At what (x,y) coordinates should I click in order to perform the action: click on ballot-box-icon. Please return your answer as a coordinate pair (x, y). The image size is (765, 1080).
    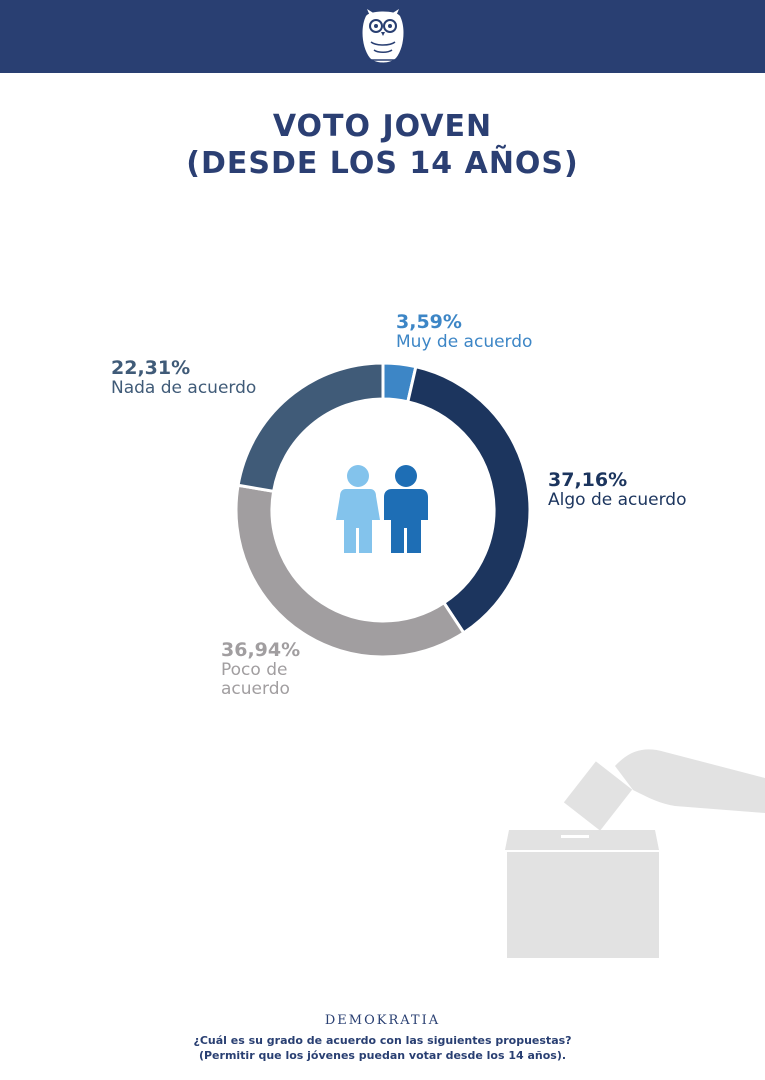
    Looking at the image, I should click on (635, 853).